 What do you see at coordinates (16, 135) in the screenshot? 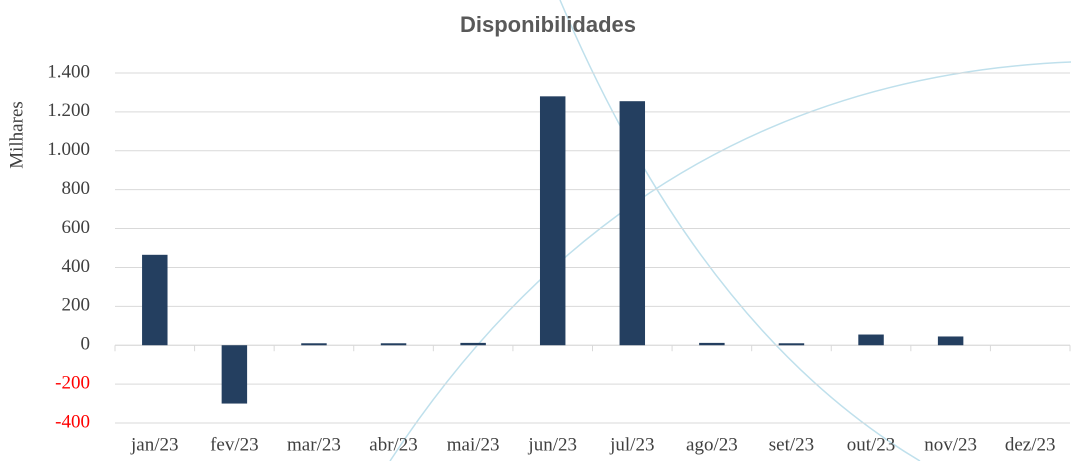
I see `y-axis-label: Milhares` at bounding box center [16, 135].